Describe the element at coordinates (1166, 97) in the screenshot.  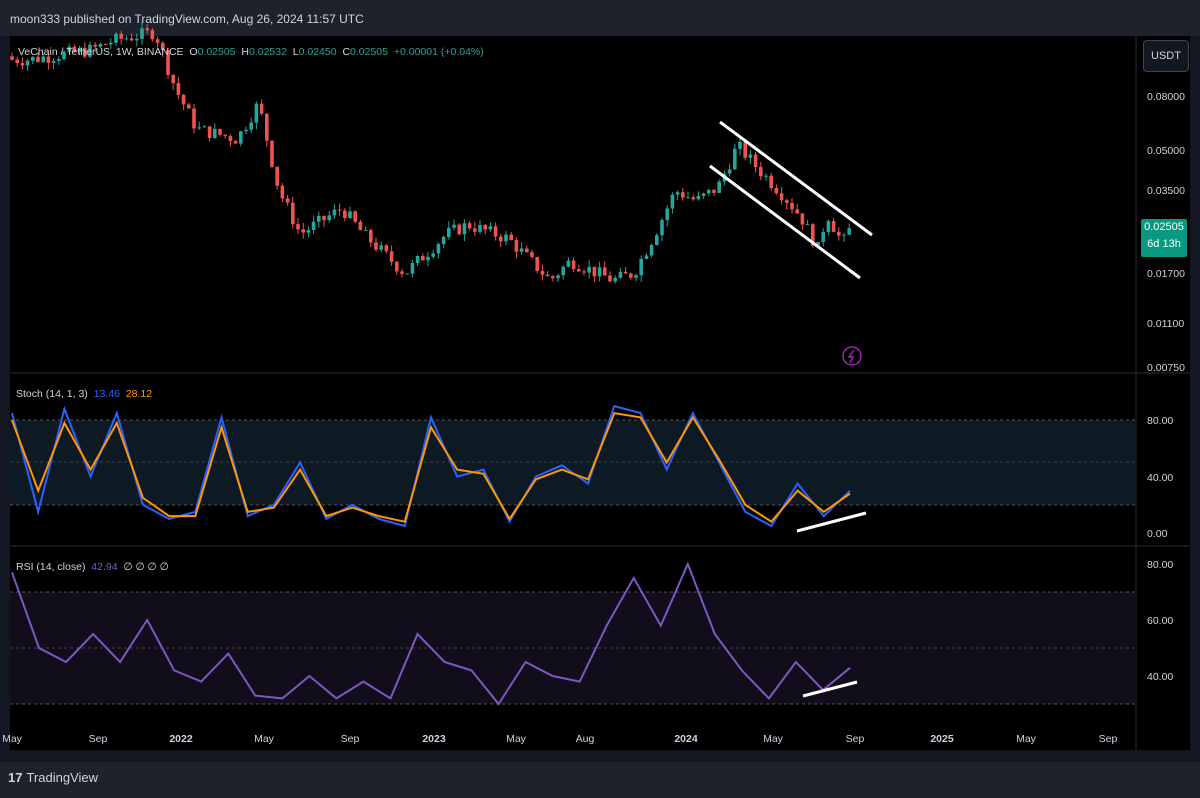
I see `price-tick-label: 0.08000` at that location.